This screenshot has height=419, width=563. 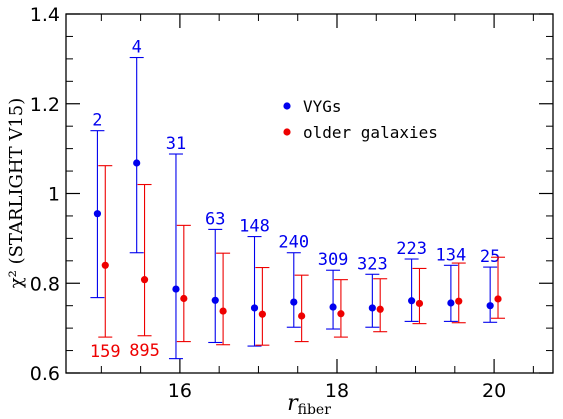 I want to click on count-label: 63, so click(x=215, y=219).